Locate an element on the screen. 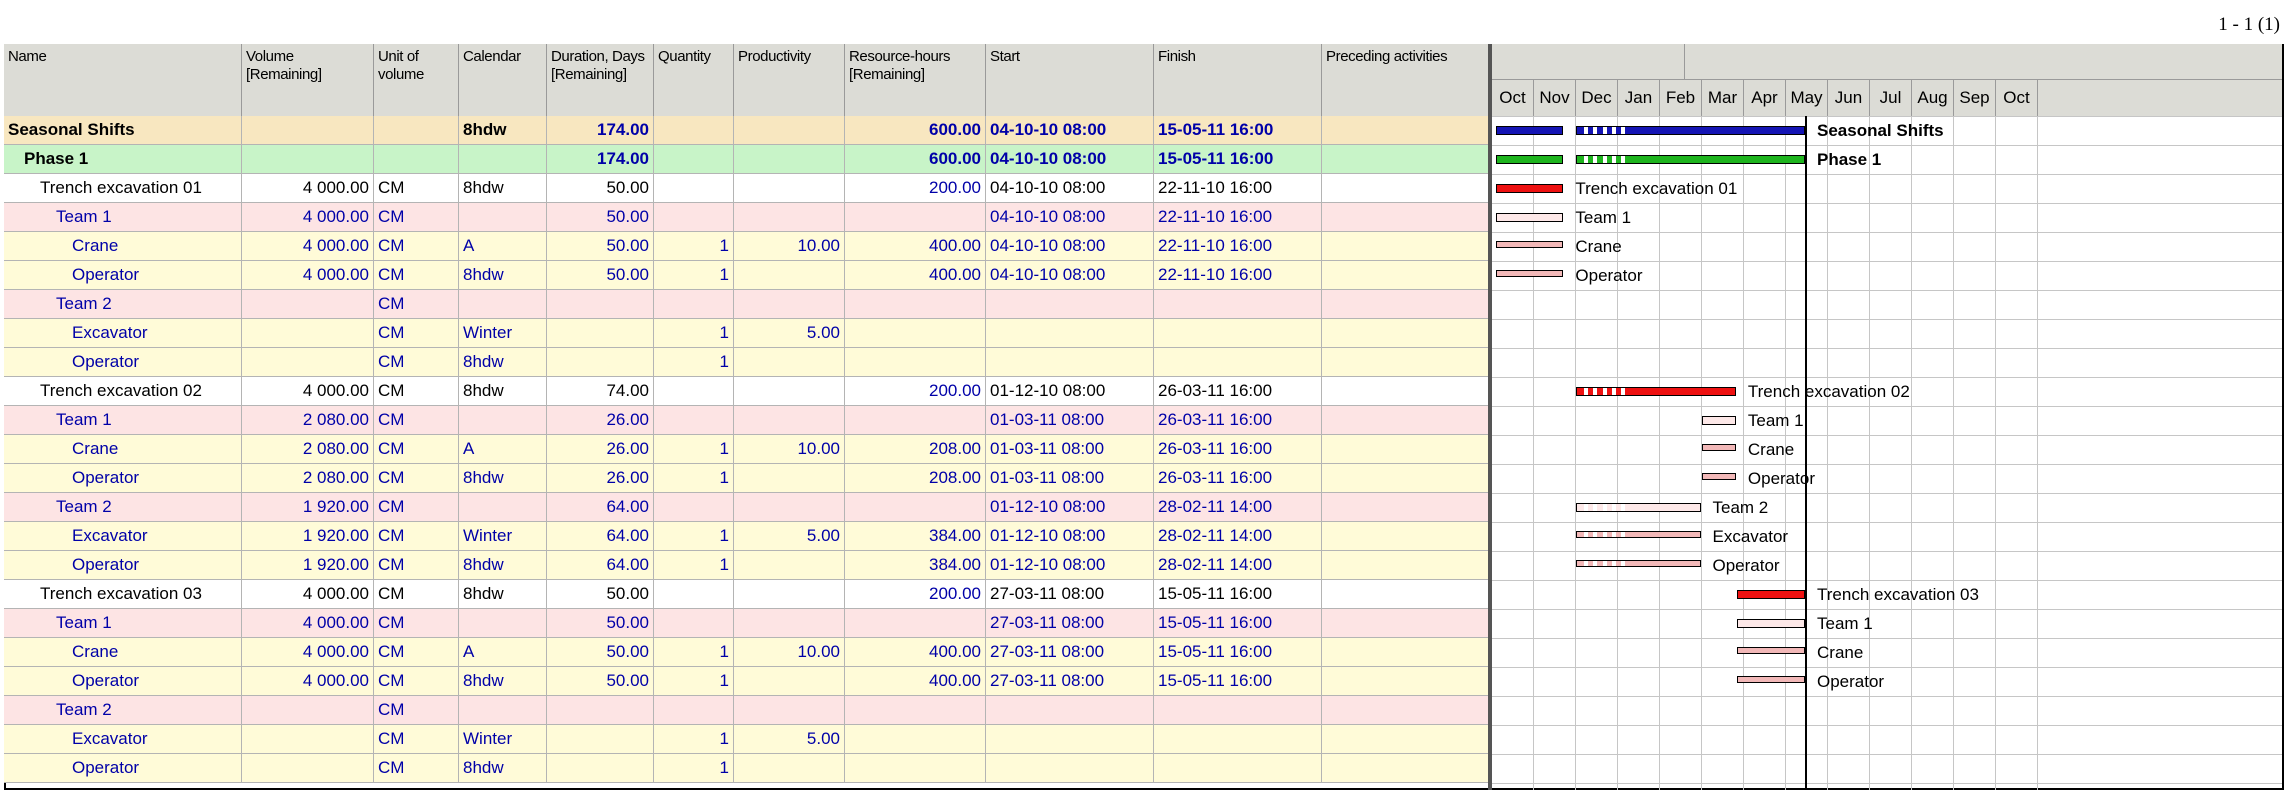  cell-calendar: A is located at coordinates (503, 652).